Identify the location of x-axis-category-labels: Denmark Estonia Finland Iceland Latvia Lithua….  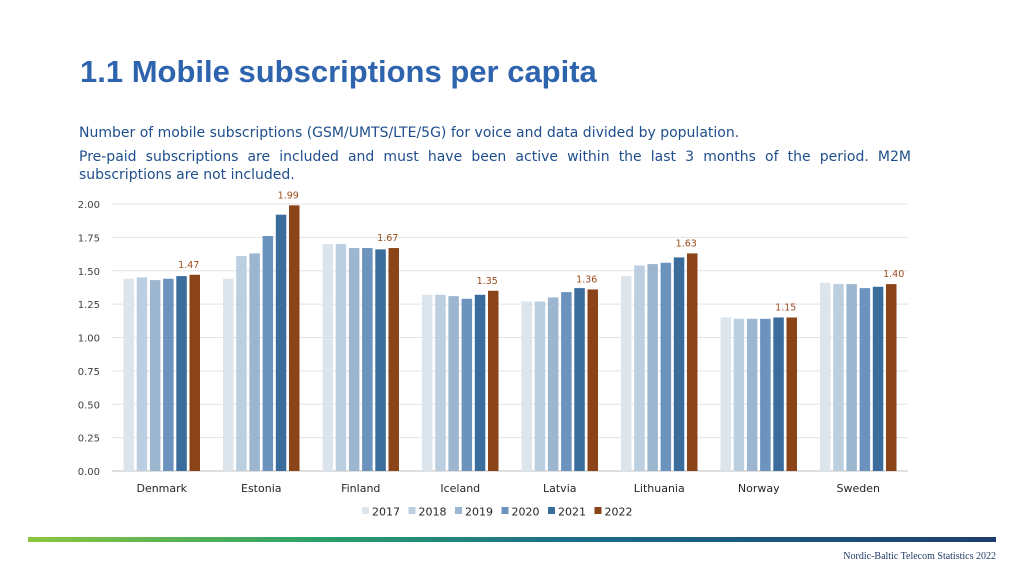
(508, 488).